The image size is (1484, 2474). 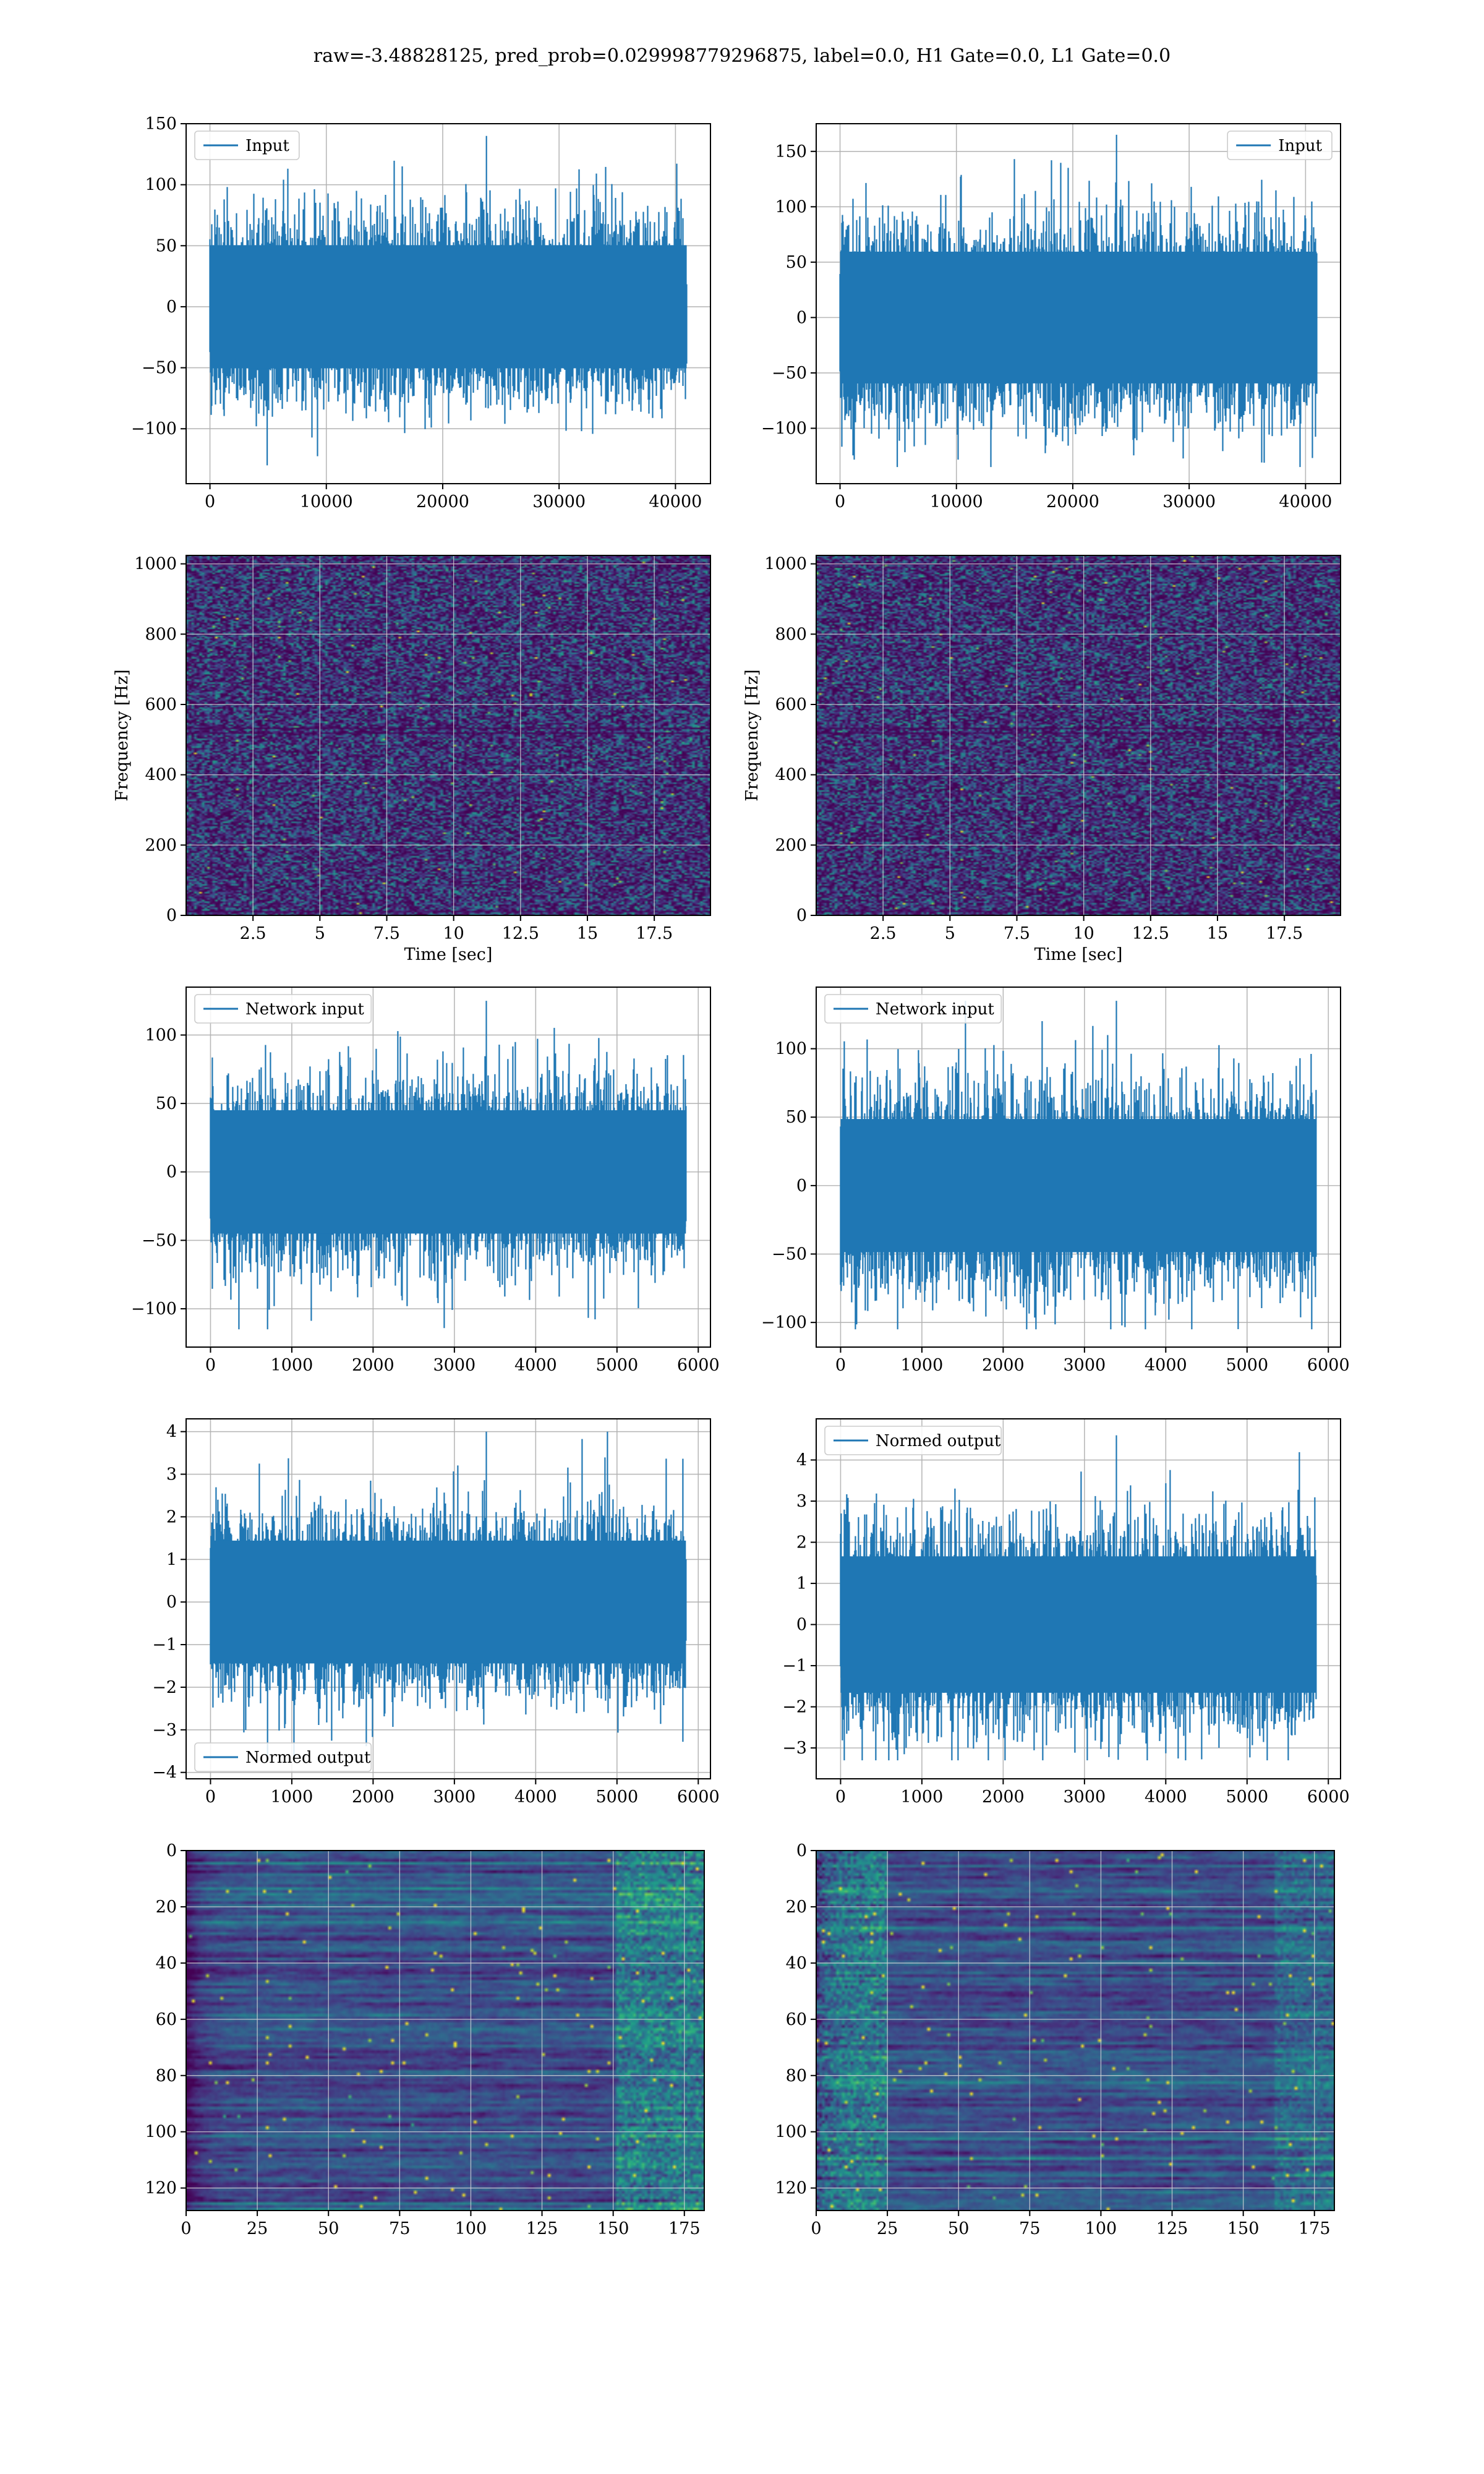 I want to click on x-tick-label: 15, so click(x=1217, y=933).